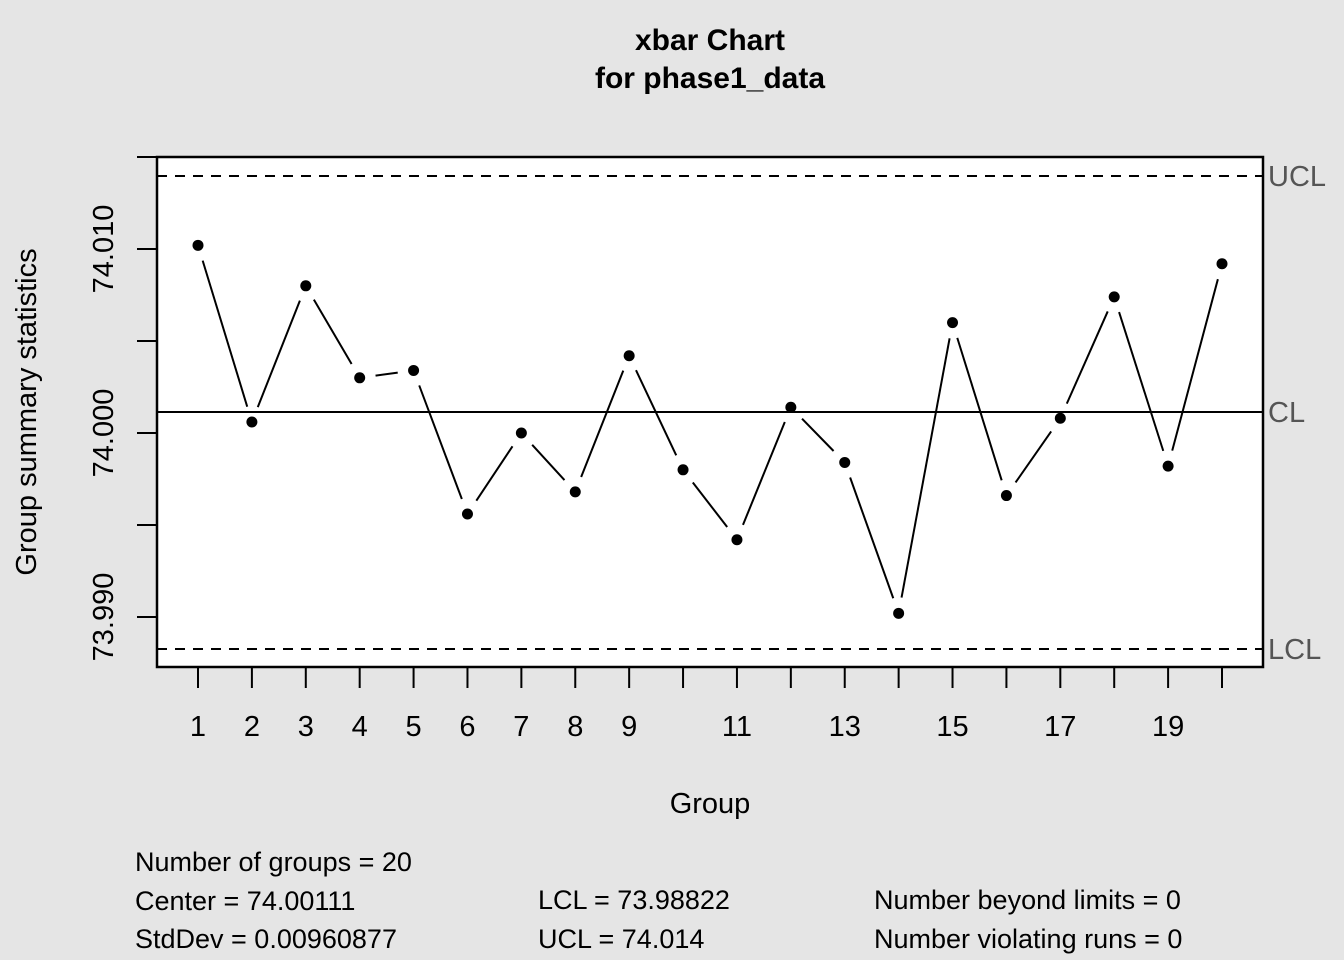  What do you see at coordinates (104, 617) in the screenshot?
I see `y-tick-label: 73.990` at bounding box center [104, 617].